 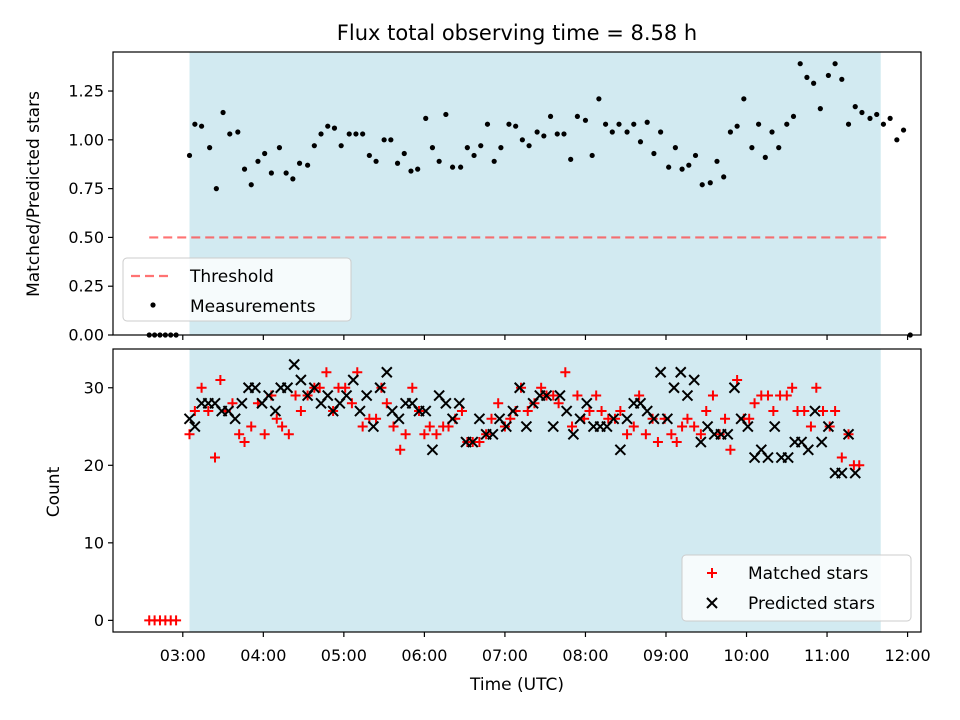 What do you see at coordinates (183, 655) in the screenshot?
I see `x-tick-label: 03:00` at bounding box center [183, 655].